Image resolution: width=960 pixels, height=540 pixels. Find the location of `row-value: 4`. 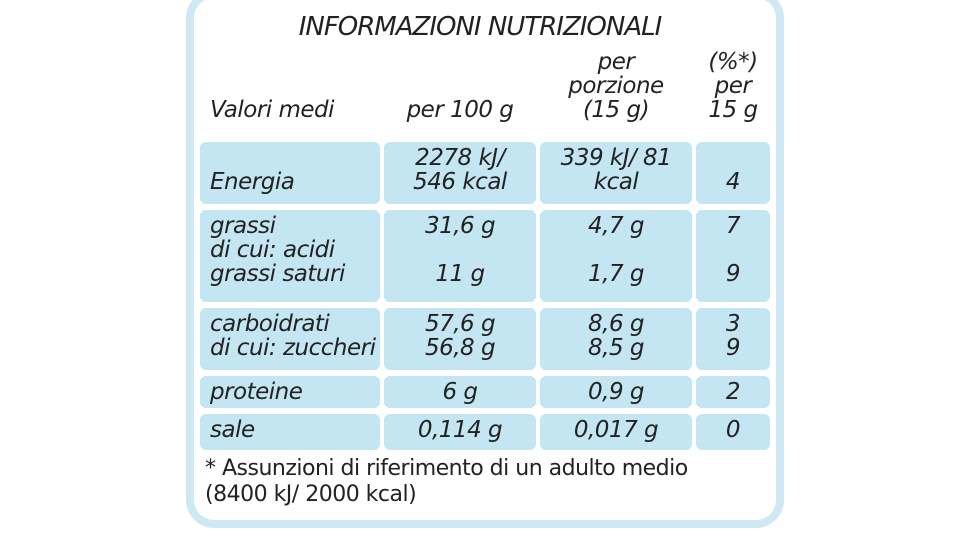

row-value: 4 is located at coordinates (733, 182).